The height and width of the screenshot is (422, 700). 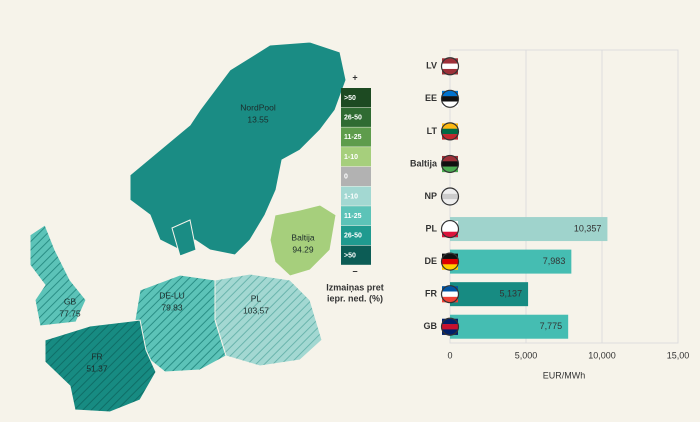 I want to click on region-value: 94.29, so click(x=303, y=249).